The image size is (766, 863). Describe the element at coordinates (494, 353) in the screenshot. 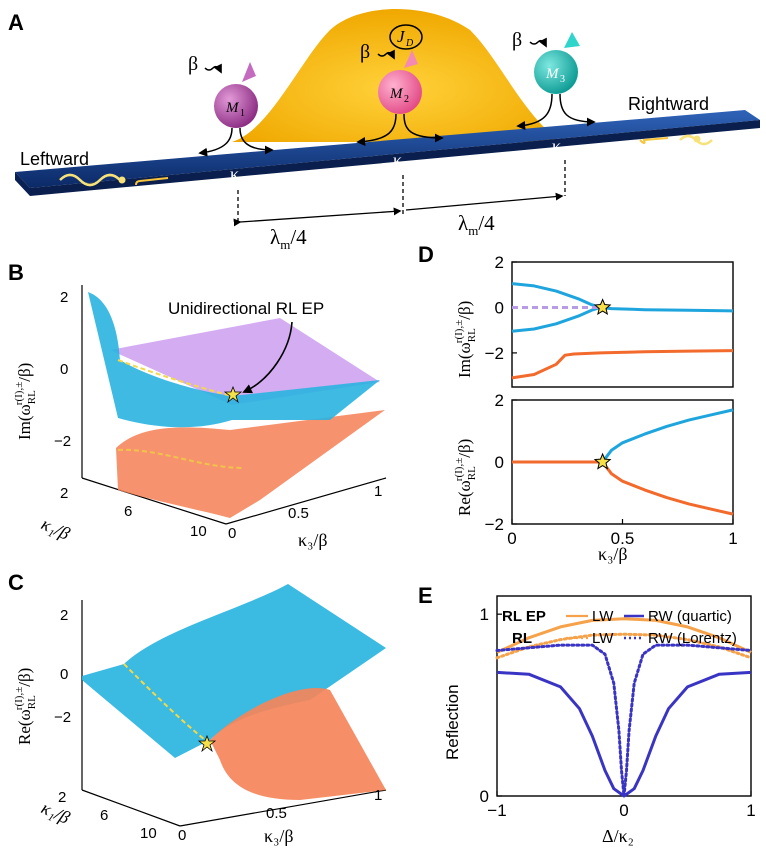

I see `D-top-ytick-0: −2` at that location.